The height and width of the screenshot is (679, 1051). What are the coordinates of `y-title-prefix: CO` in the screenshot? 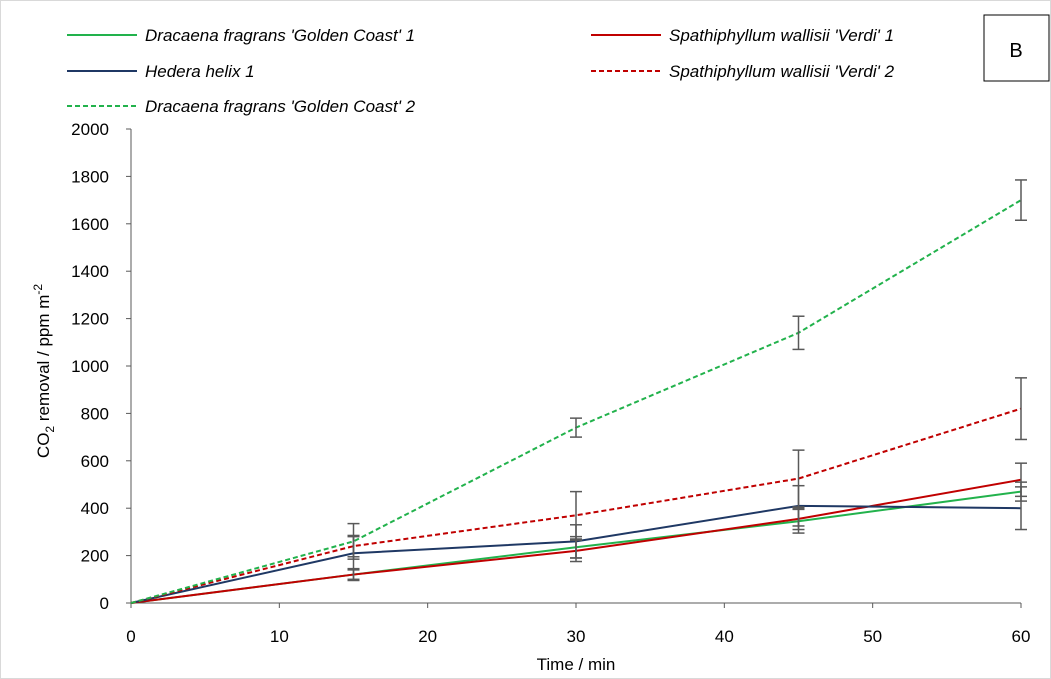 It's located at (43, 446).